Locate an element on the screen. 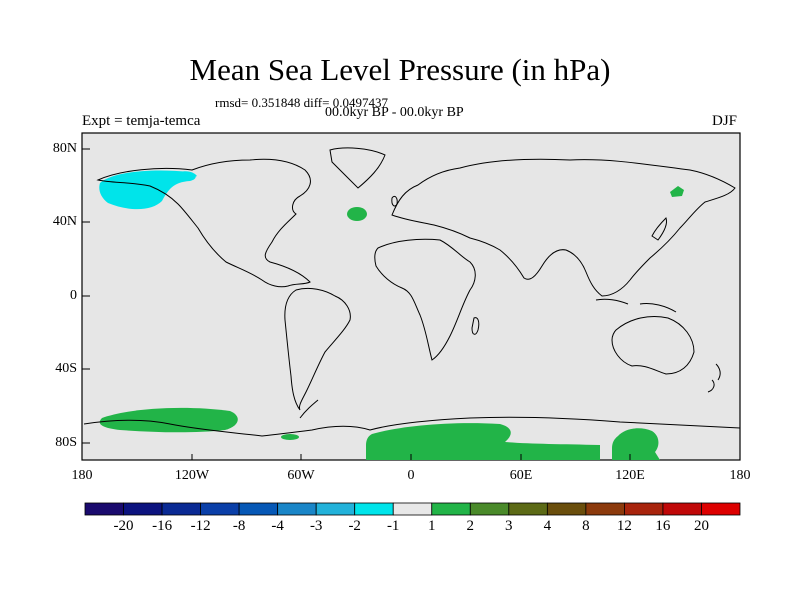 This screenshot has width=800, height=600. lat-label-equator: 0 is located at coordinates (73, 295).